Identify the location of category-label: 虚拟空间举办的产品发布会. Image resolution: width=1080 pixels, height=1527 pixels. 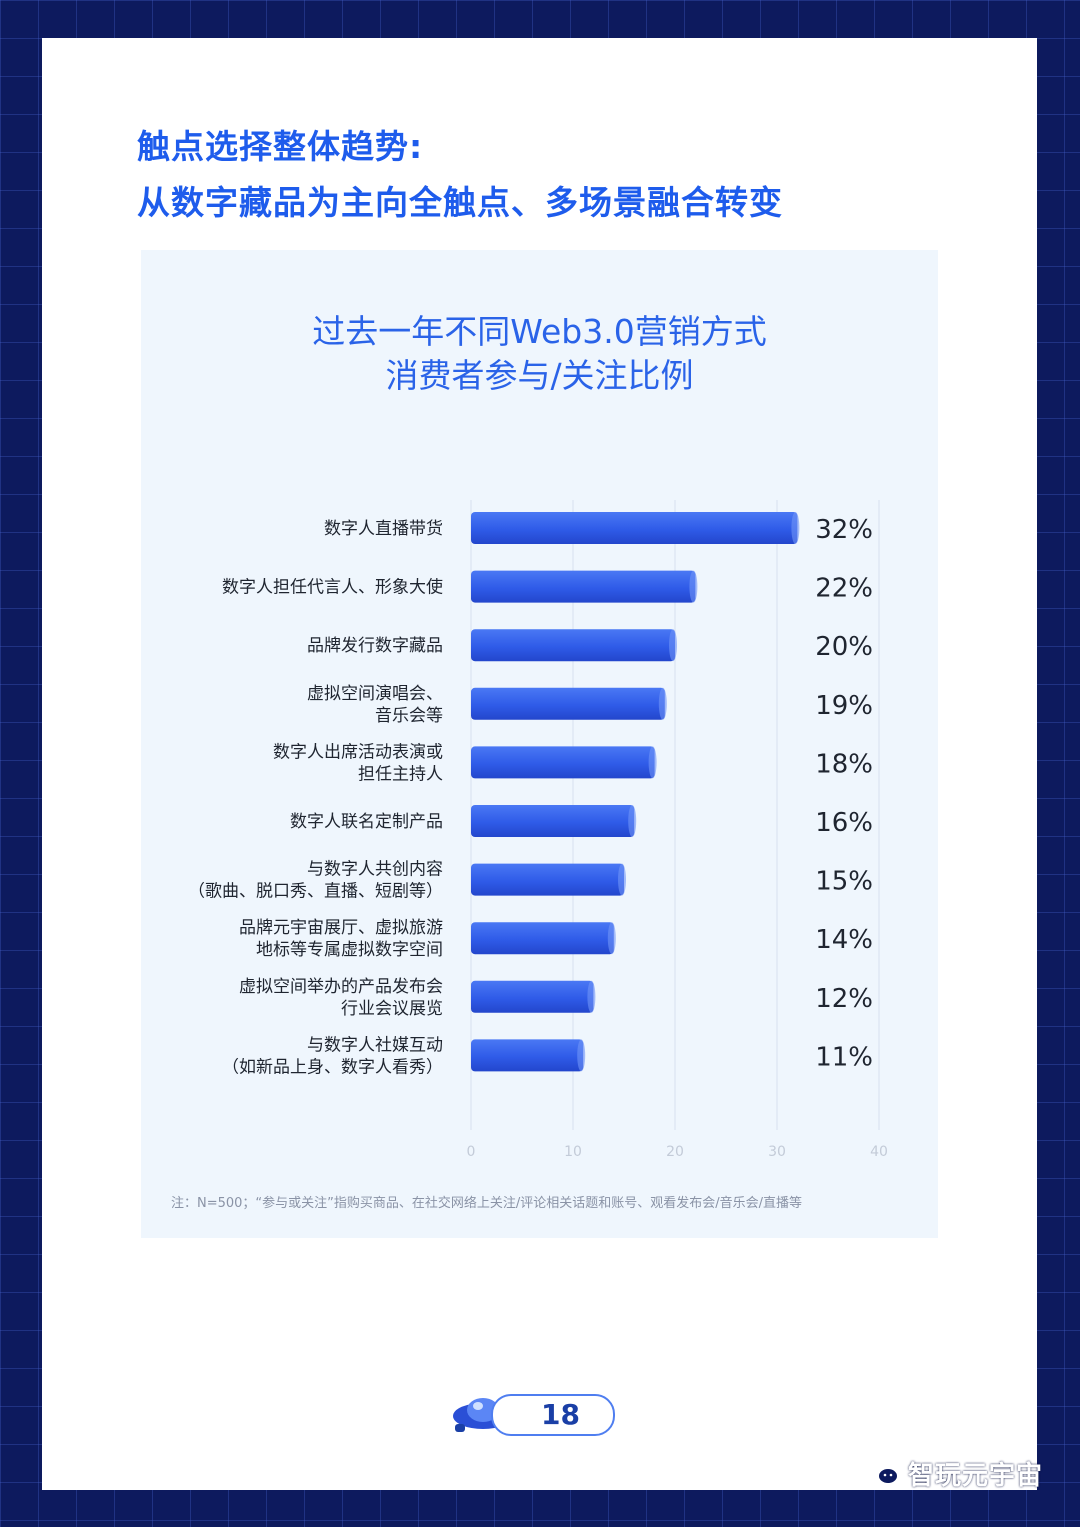
(341, 987).